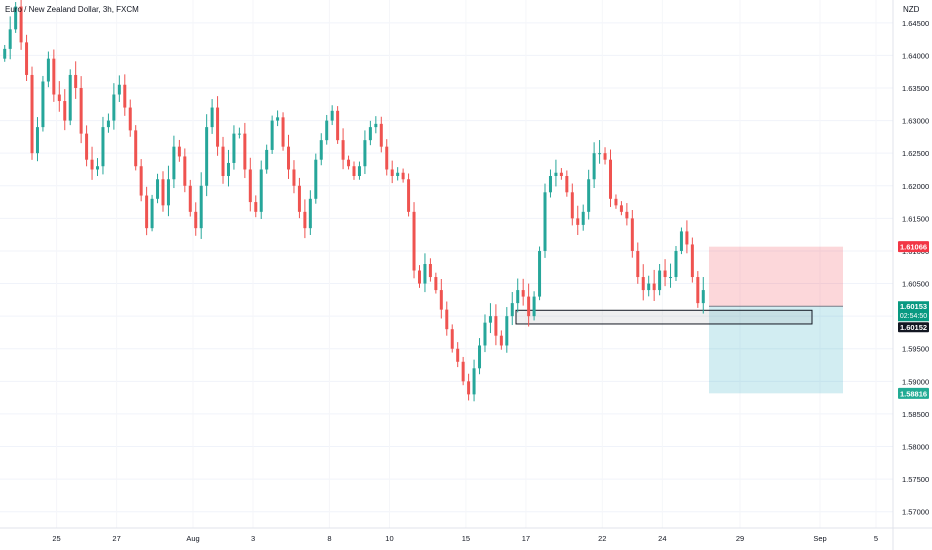  Describe the element at coordinates (56, 538) in the screenshot. I see `time-tick-label: 25` at that location.